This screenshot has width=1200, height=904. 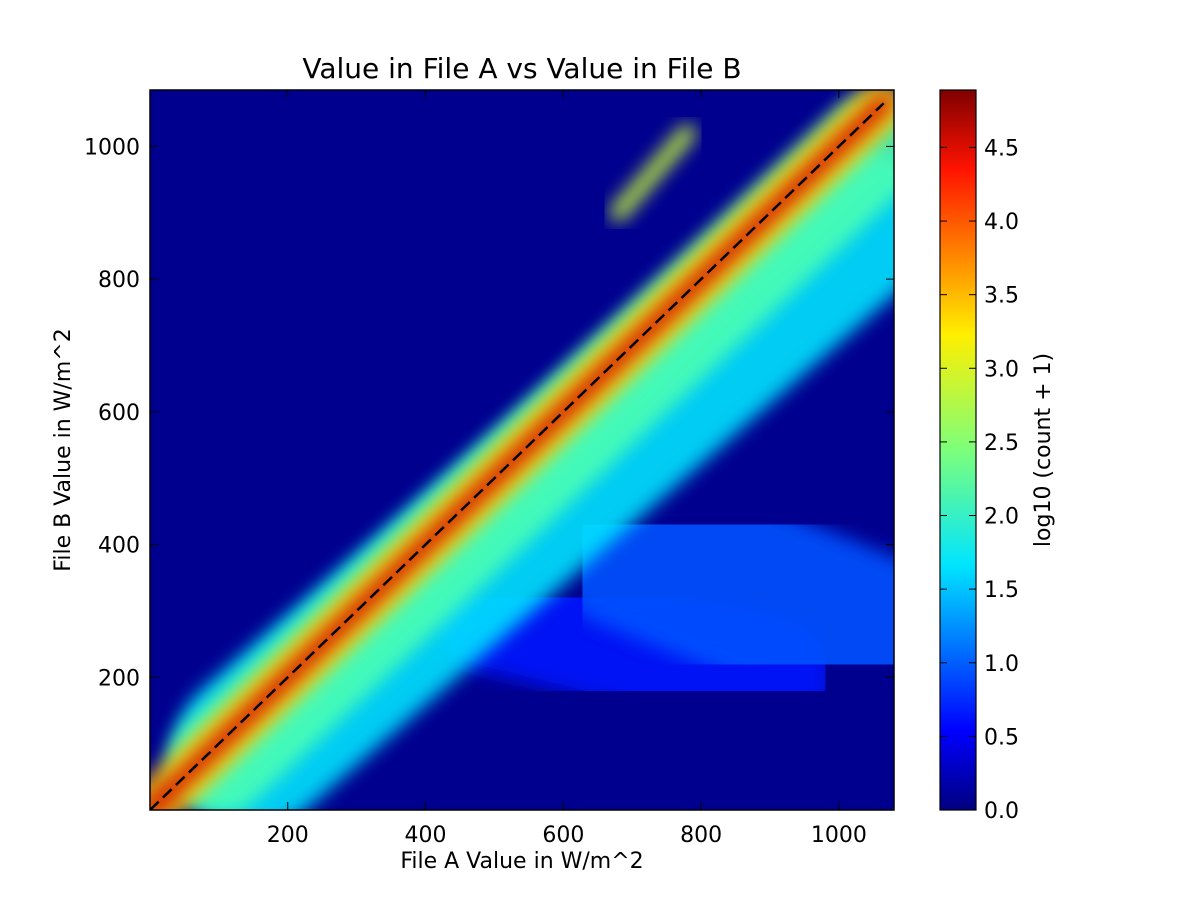 What do you see at coordinates (979, 480) in the screenshot?
I see `colorbar-ticks: 0.0 0.5 1.0 1.5 2.0 2.5 3.0 3.5 4.0 4.5` at bounding box center [979, 480].